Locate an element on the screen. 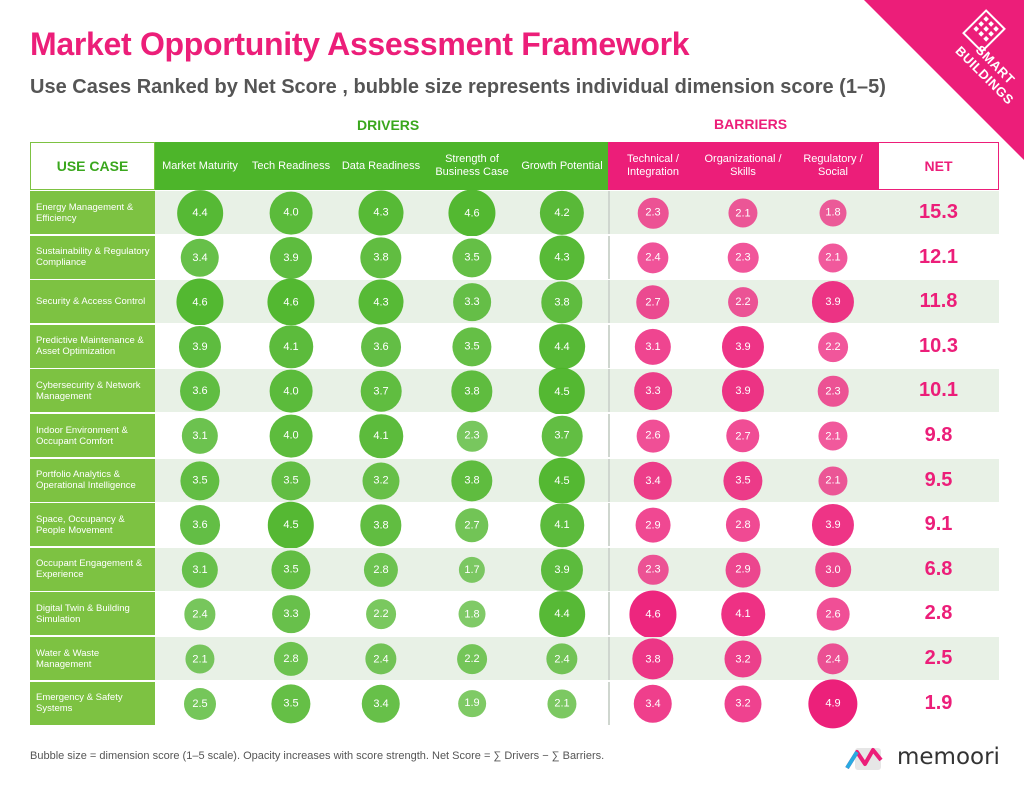 This screenshot has height=791, width=1024. driver-bubble: 1.7 is located at coordinates (472, 569).